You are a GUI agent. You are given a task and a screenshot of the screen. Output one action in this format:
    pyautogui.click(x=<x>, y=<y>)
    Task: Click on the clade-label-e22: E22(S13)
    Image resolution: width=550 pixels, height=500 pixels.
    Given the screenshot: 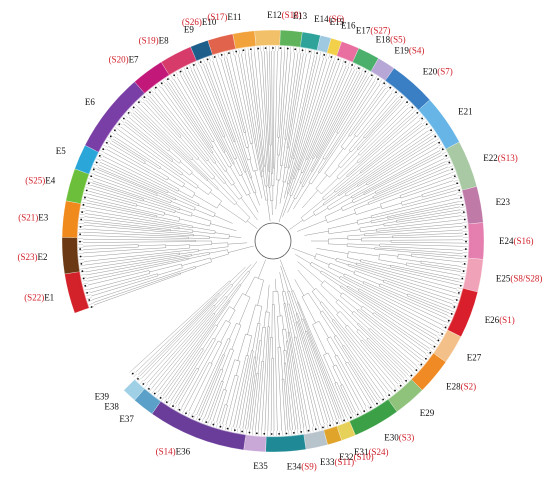 What is the action you would take?
    pyautogui.click(x=500, y=158)
    